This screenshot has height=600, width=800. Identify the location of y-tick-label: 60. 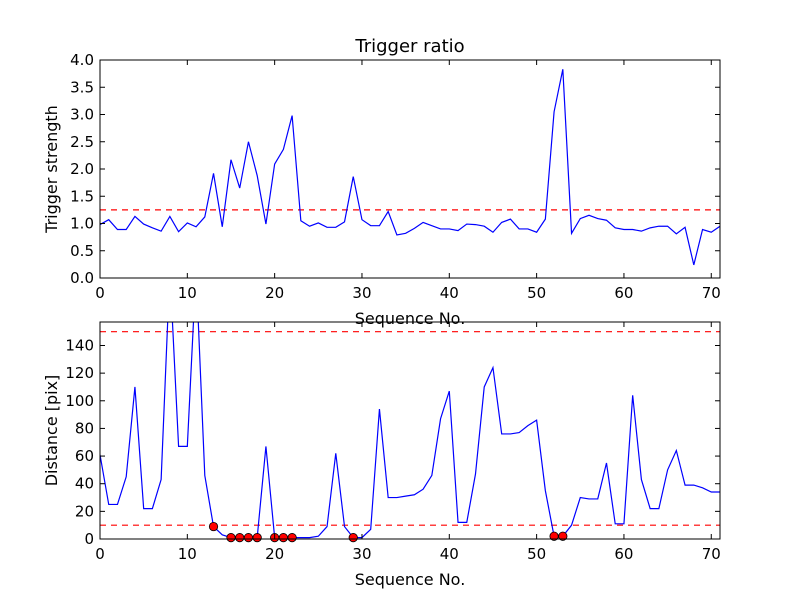
(84, 456).